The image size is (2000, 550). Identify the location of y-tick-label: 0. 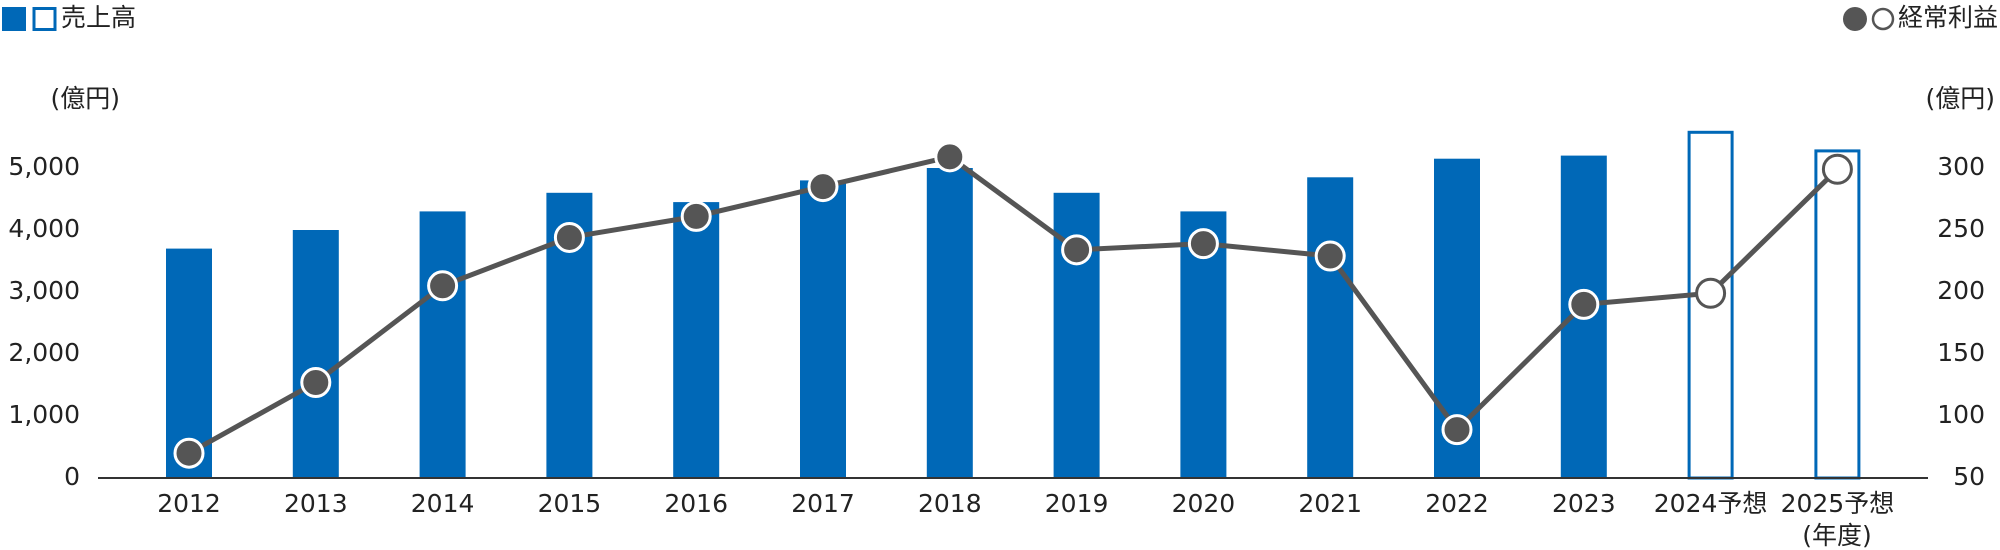
(72, 476).